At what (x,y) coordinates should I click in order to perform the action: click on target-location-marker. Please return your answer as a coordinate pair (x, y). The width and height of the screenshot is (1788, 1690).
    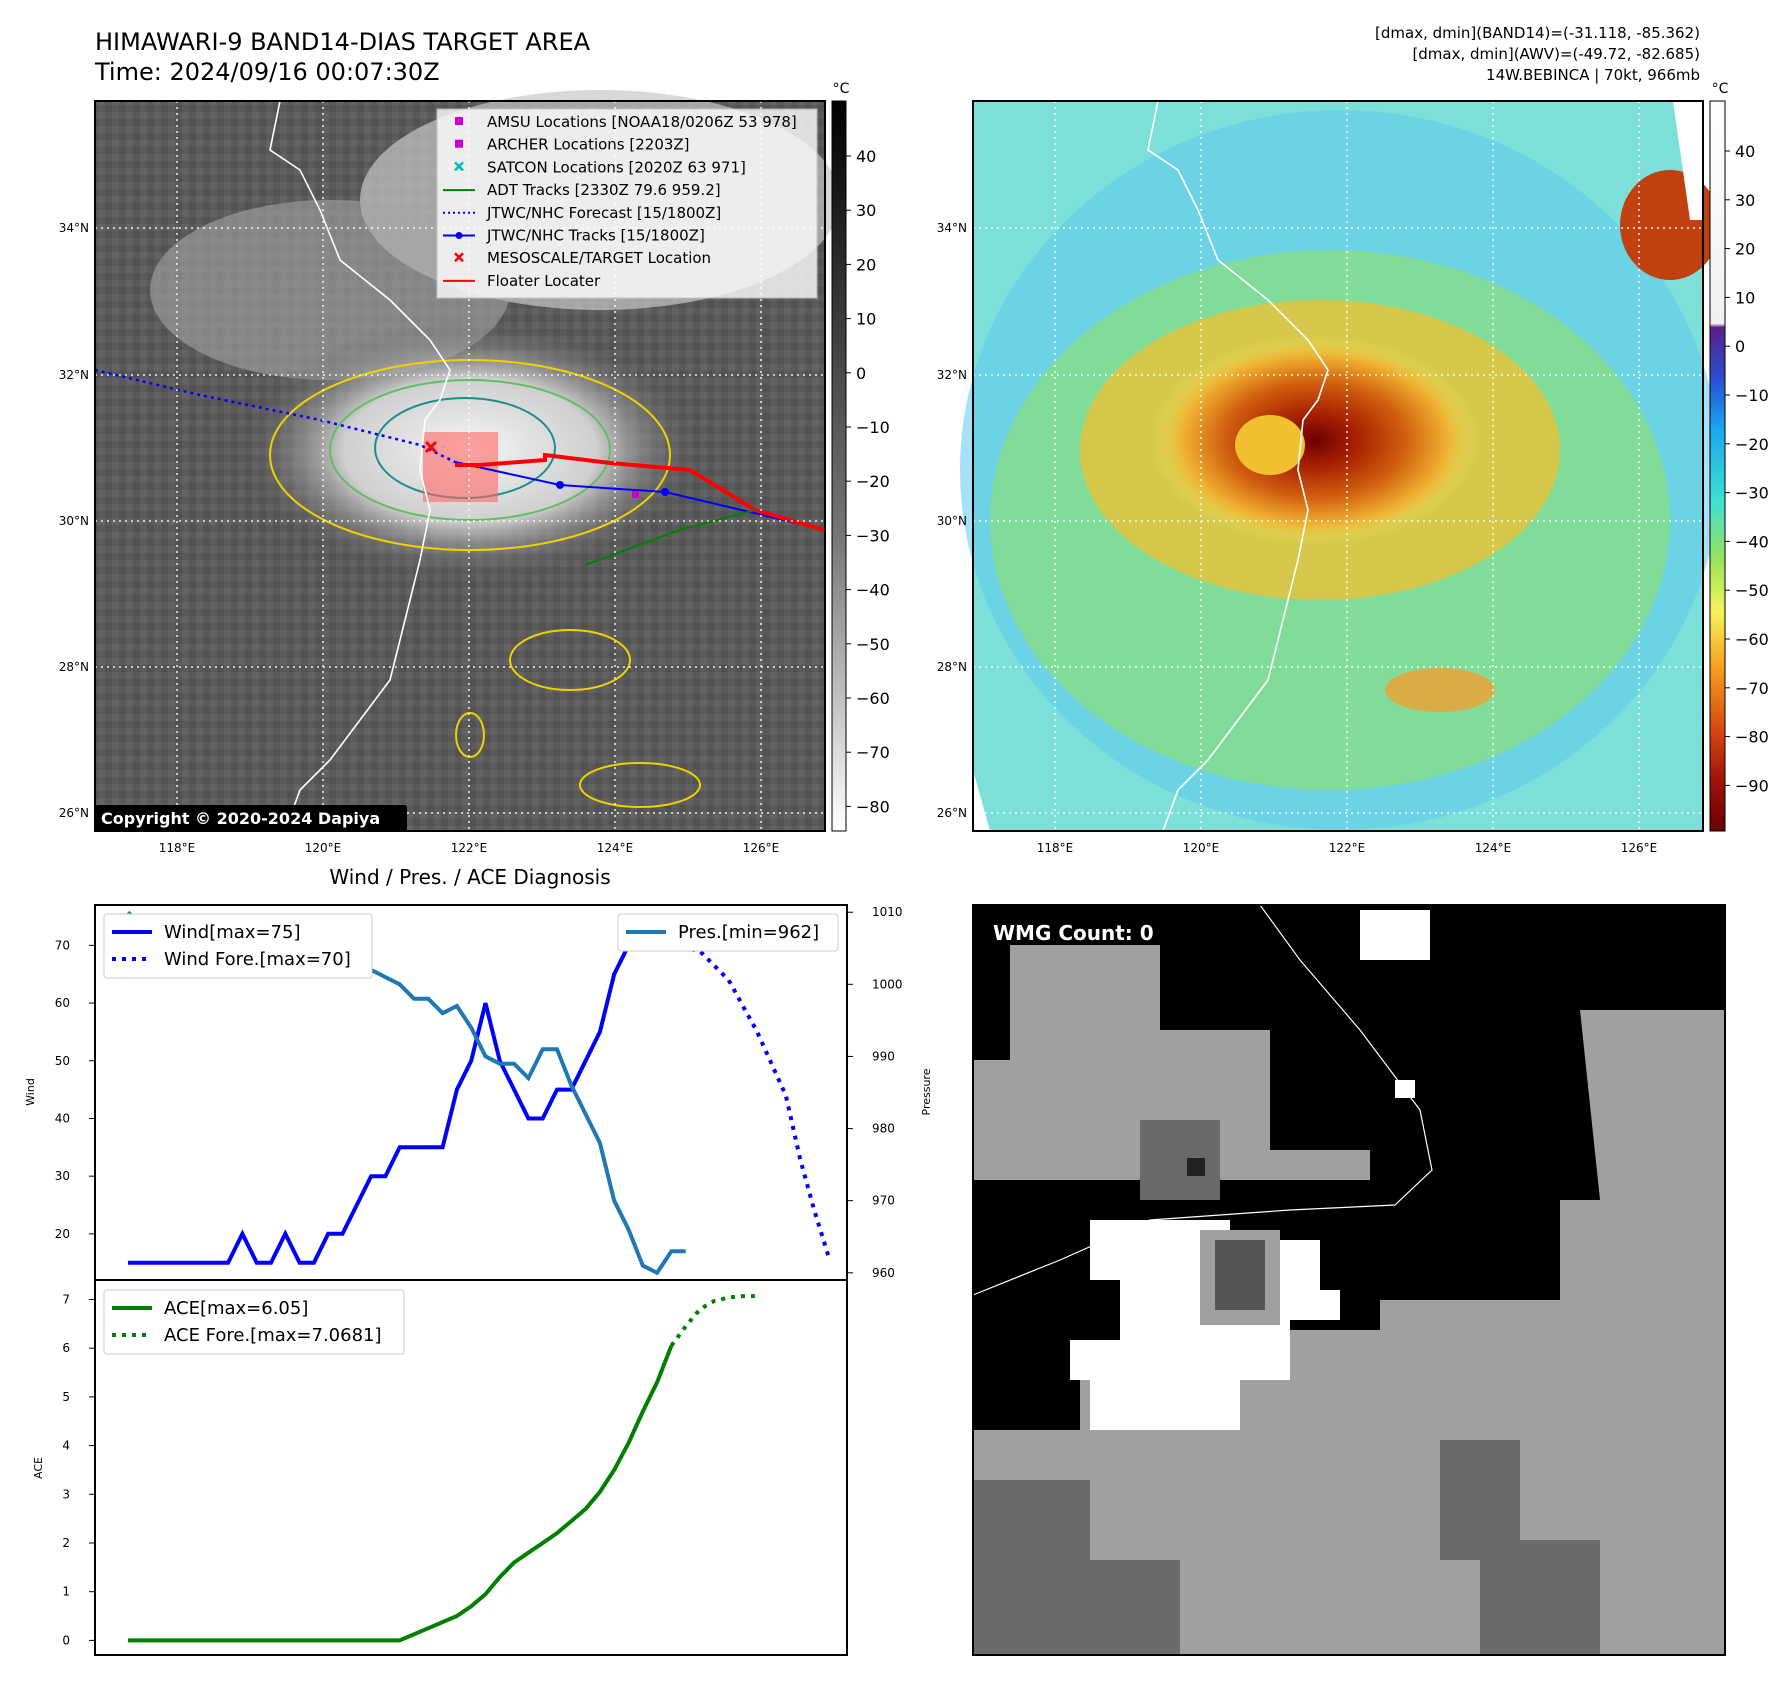
    Looking at the image, I should click on (431, 447).